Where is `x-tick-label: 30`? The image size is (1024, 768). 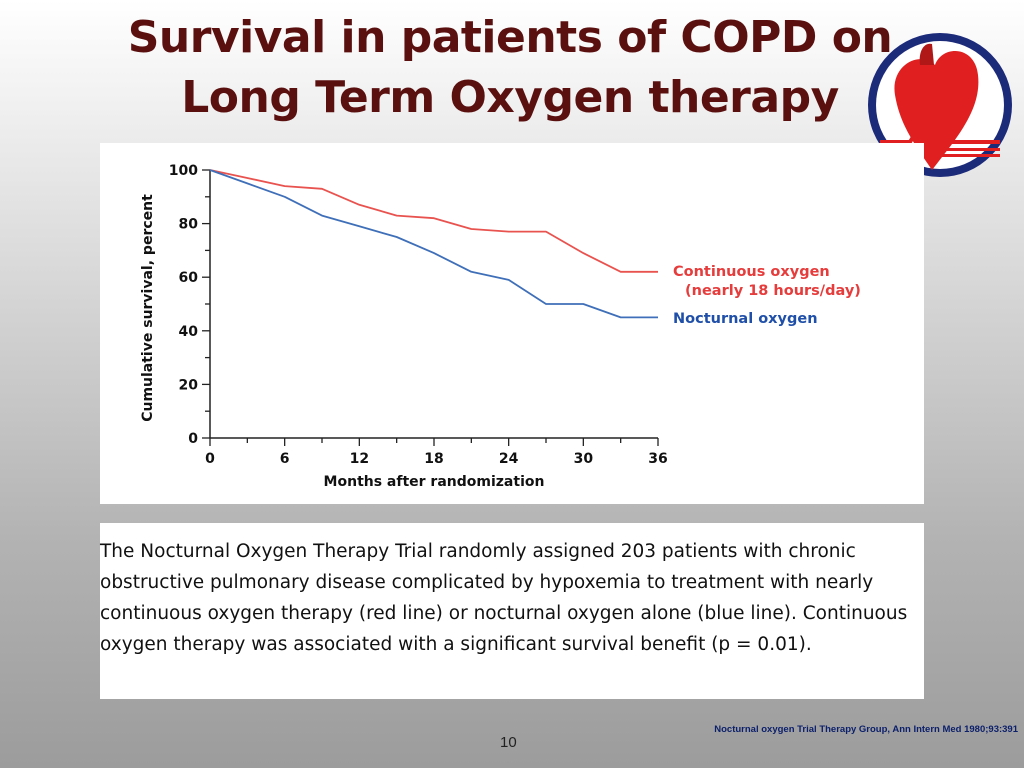 x-tick-label: 30 is located at coordinates (584, 459).